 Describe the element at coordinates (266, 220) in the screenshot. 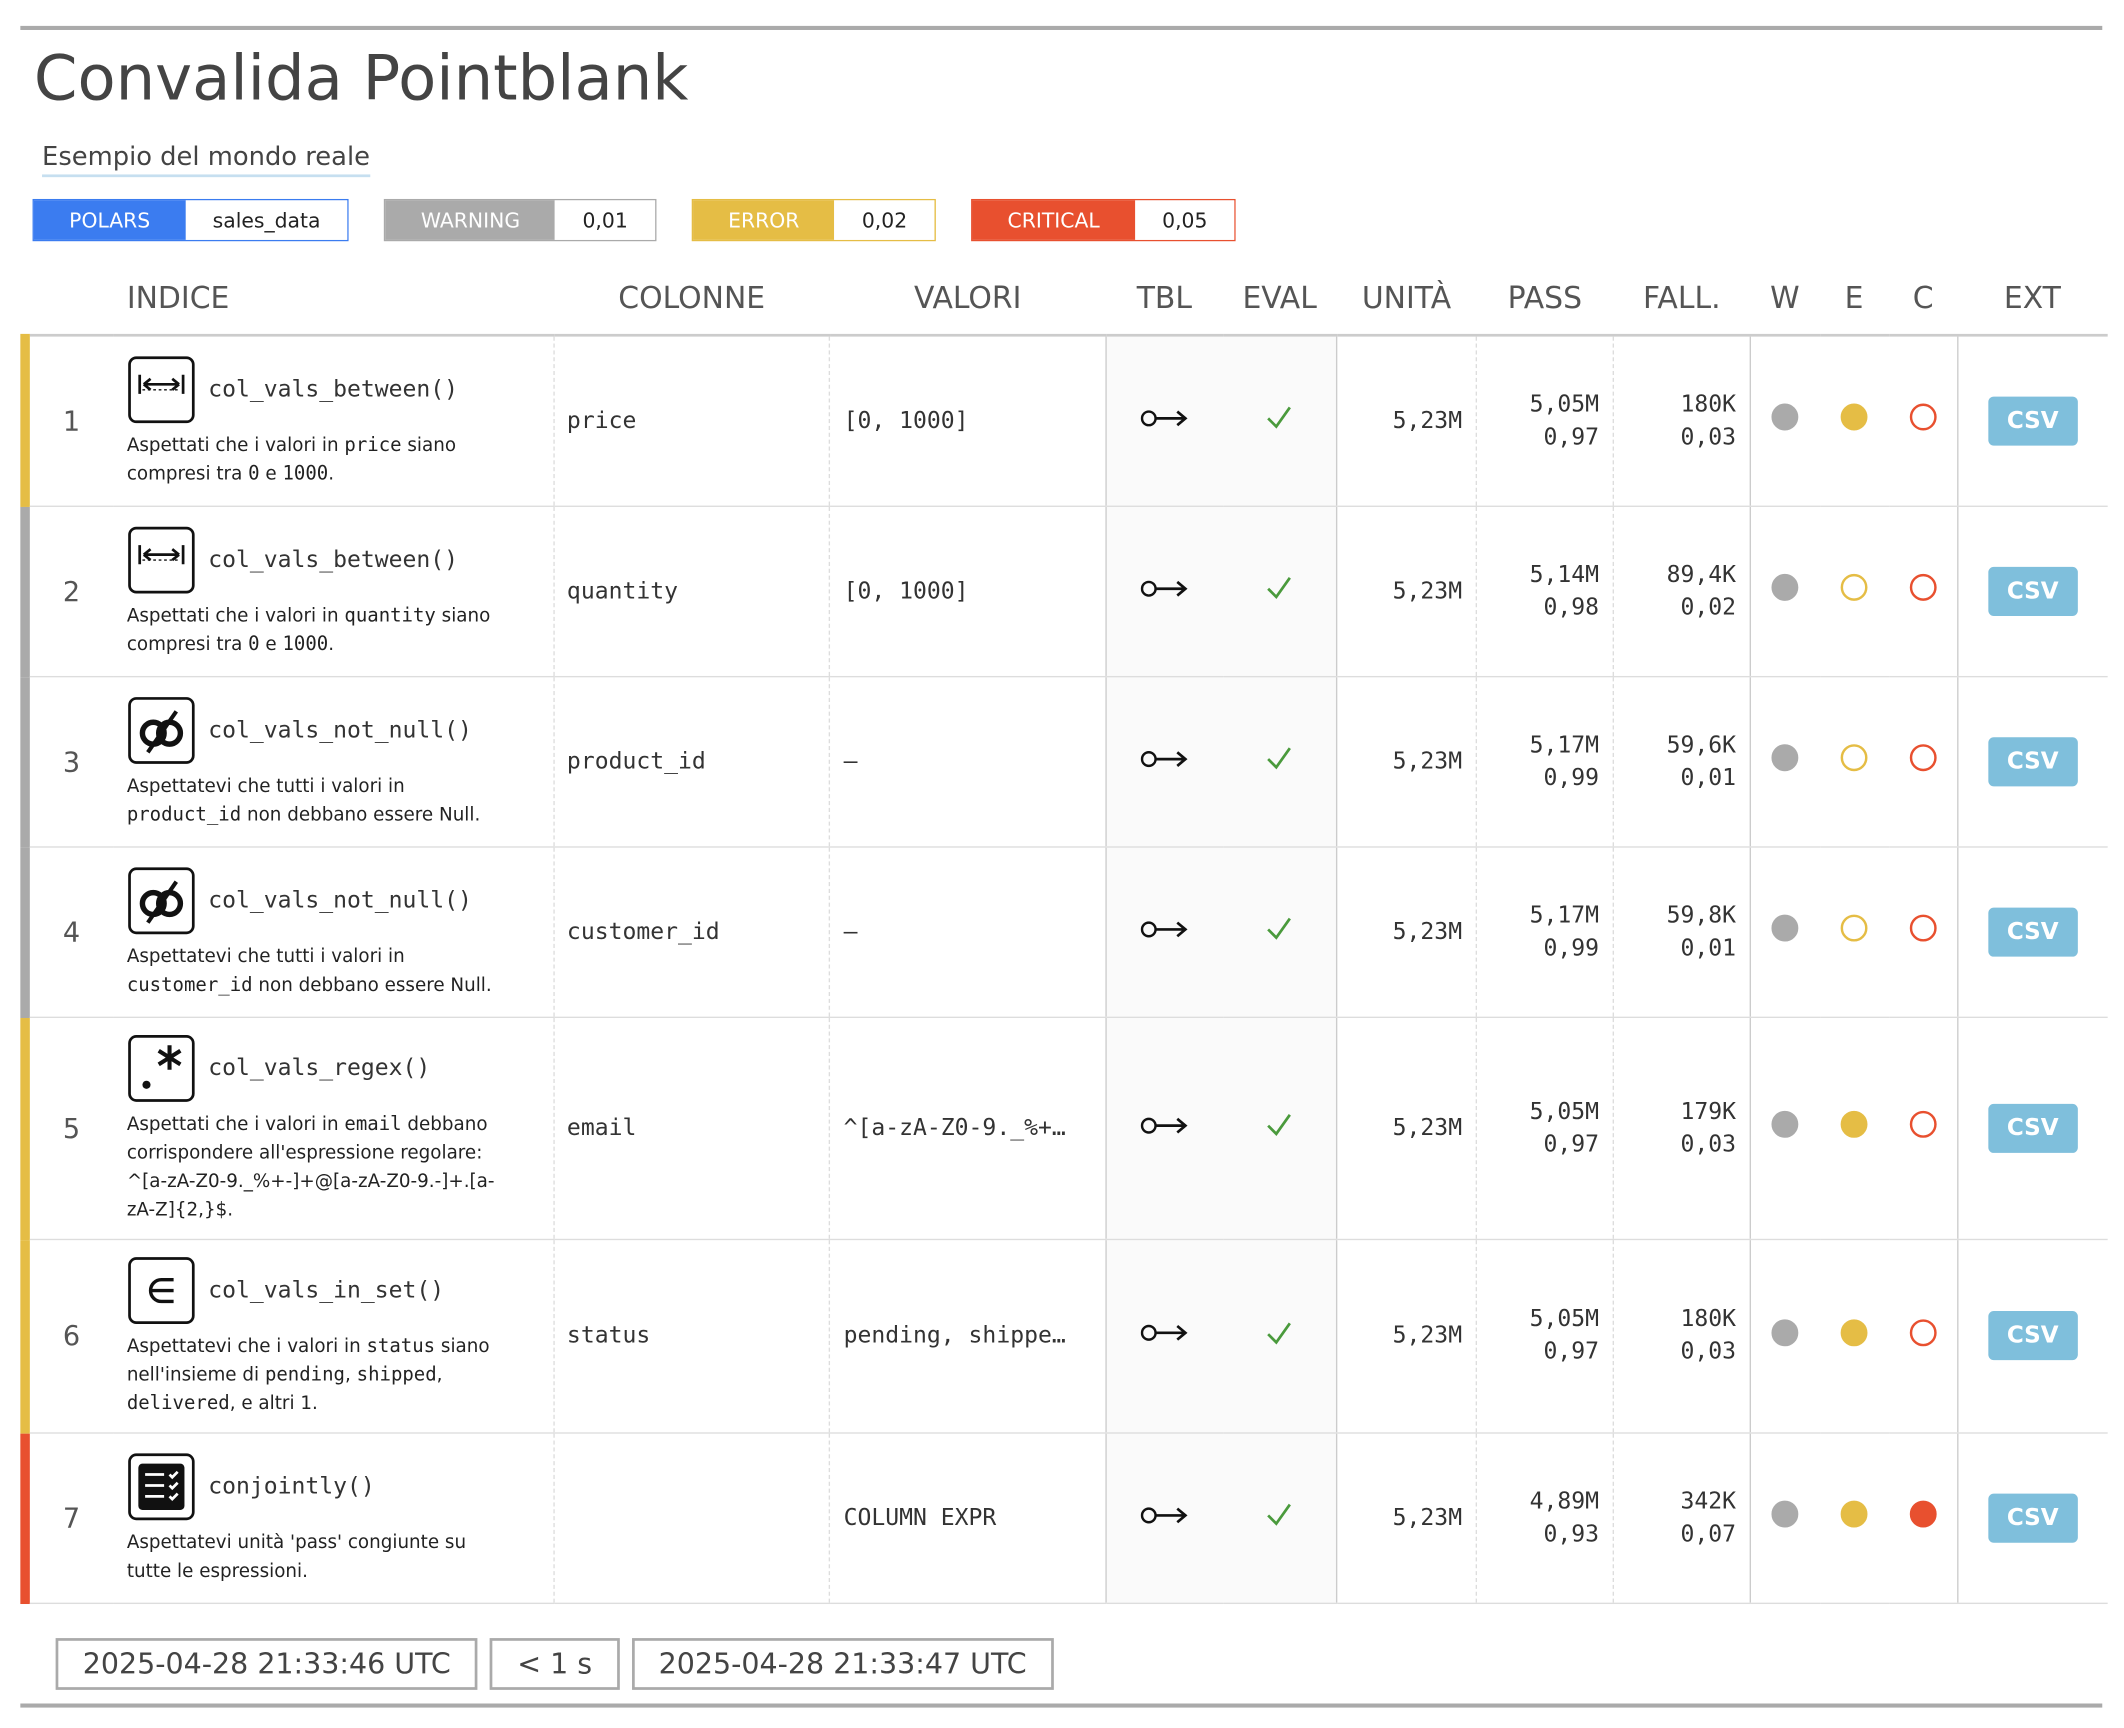

I see `badge-value: sales_data` at that location.